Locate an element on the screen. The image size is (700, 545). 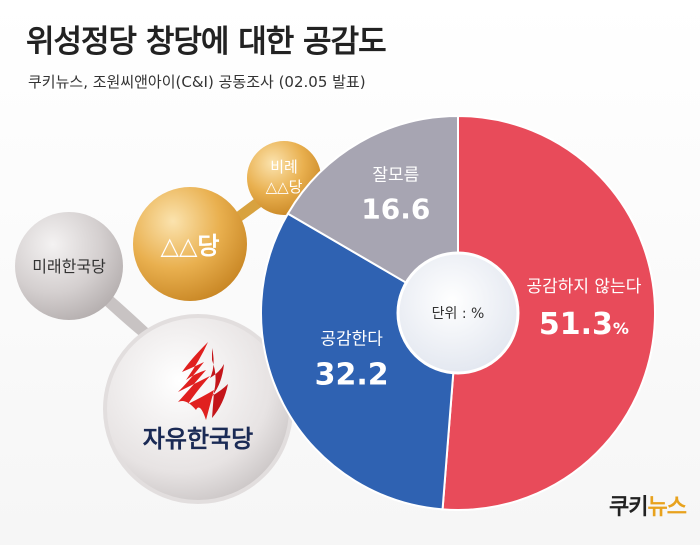
triangle-label: △△당 is located at coordinates (190, 246).